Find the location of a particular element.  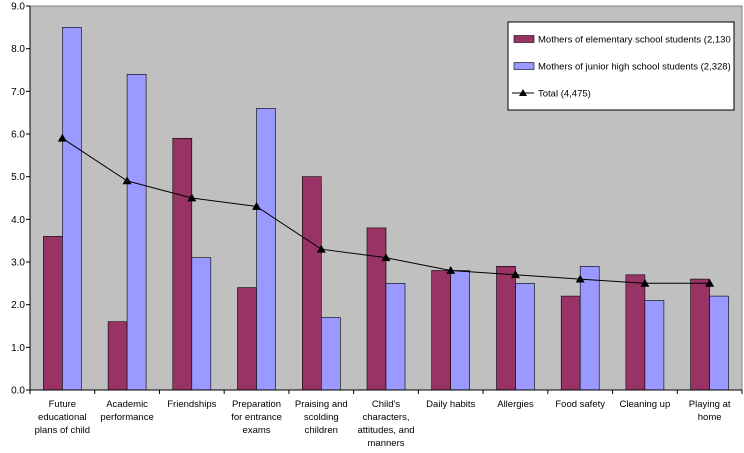

bar-series0-cat7 is located at coordinates (506, 328).